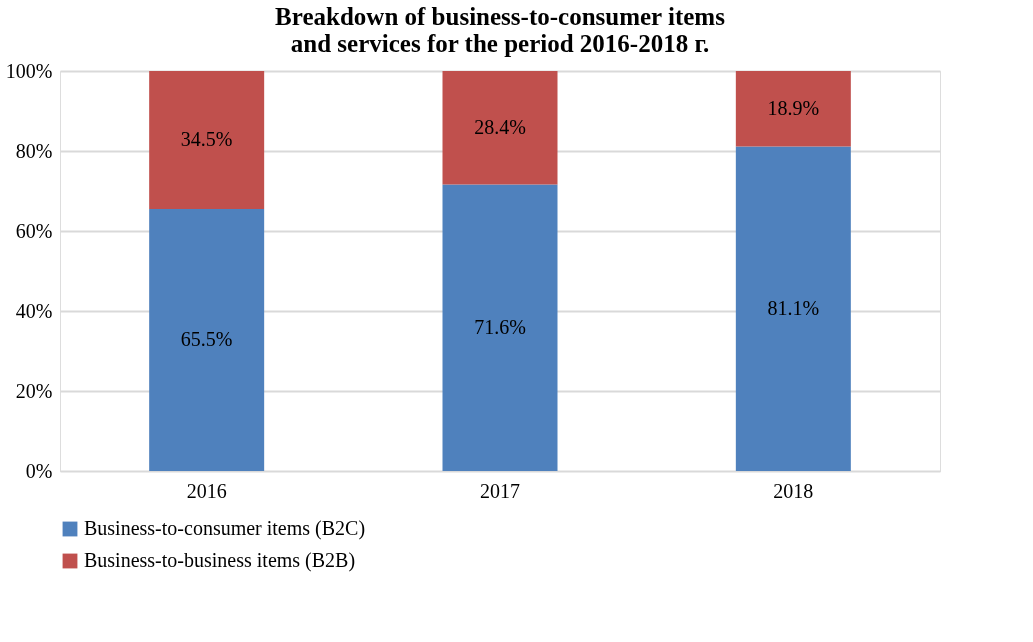 This screenshot has width=1033, height=642. What do you see at coordinates (500, 30) in the screenshot?
I see `chart-title: Breakdown of business-to-consumer items and services for the period 2016-2018 г.` at bounding box center [500, 30].